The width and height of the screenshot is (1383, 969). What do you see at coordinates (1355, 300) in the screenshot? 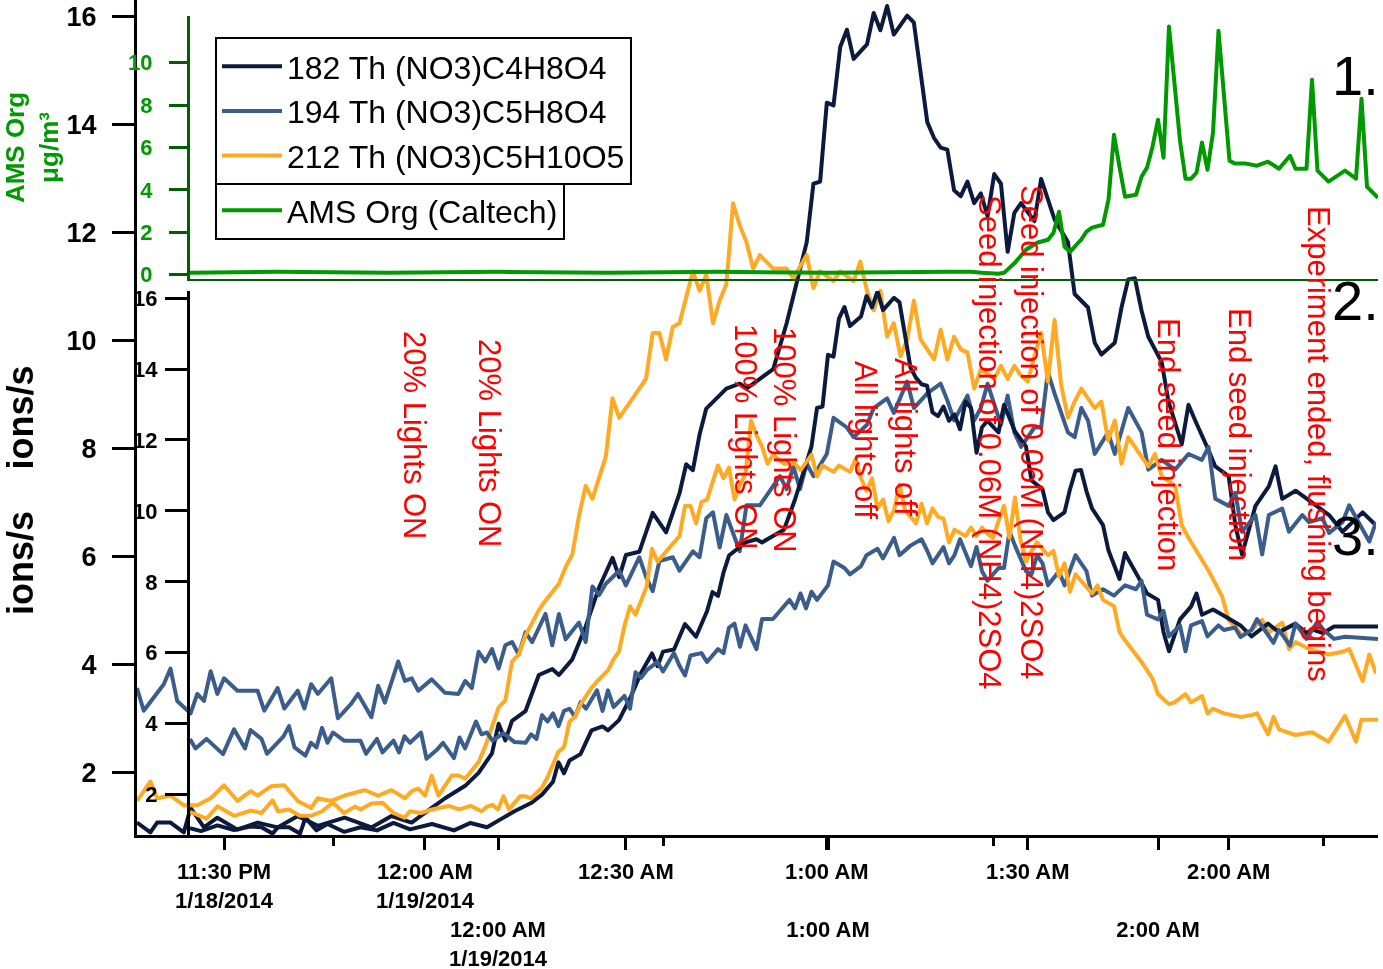
I see `annotation: 2.` at bounding box center [1355, 300].